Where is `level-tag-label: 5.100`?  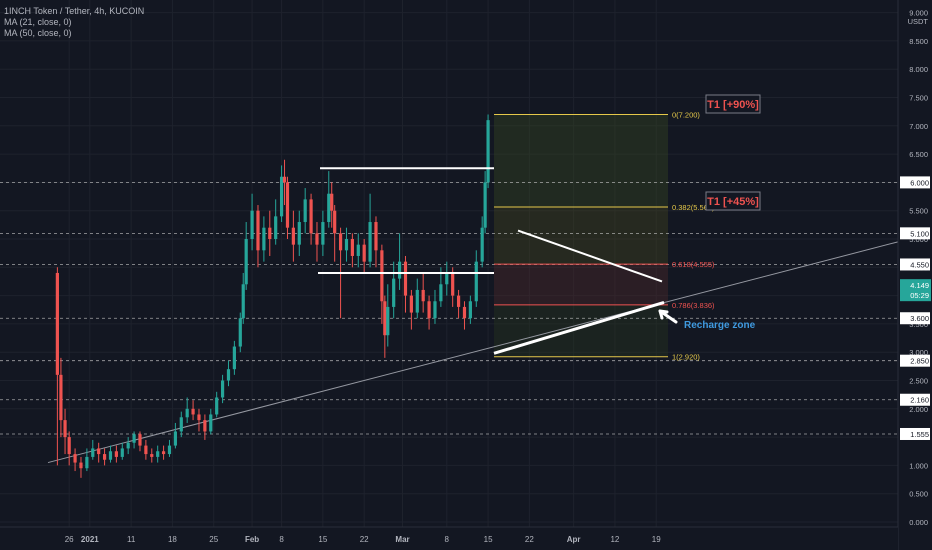
level-tag-label: 5.100 is located at coordinates (919, 233).